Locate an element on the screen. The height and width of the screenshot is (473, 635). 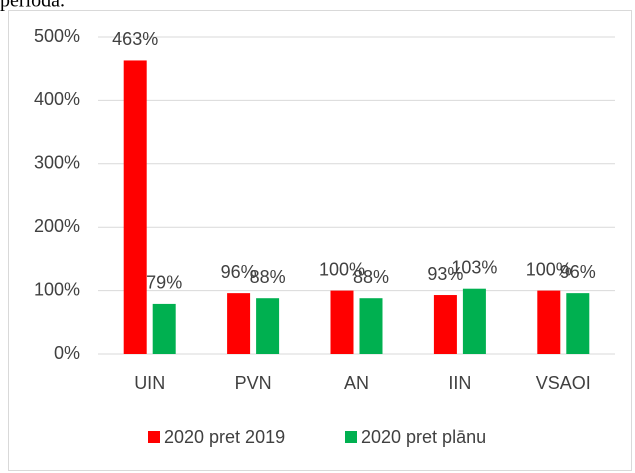
y-tick-label: 0% is located at coordinates (67, 353).